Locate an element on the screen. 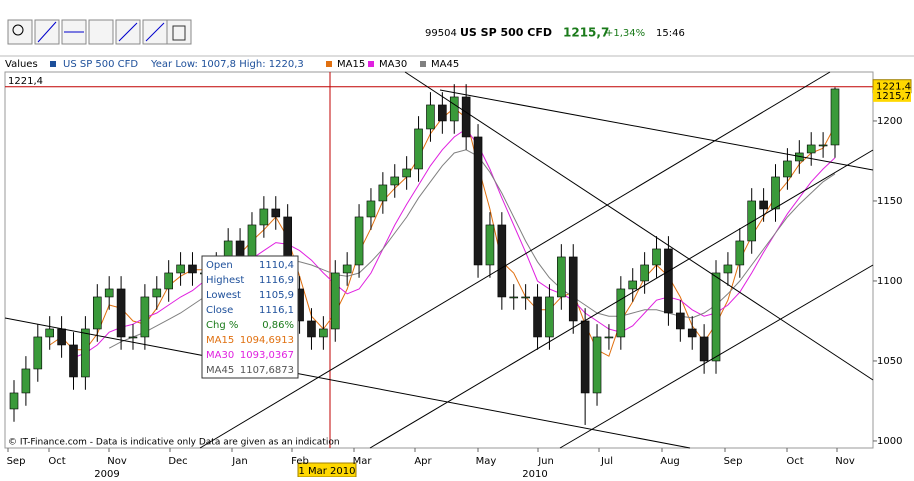 Image resolution: width=914 pixels, height=481 pixels. x-tick-label: Mar is located at coordinates (363, 461).